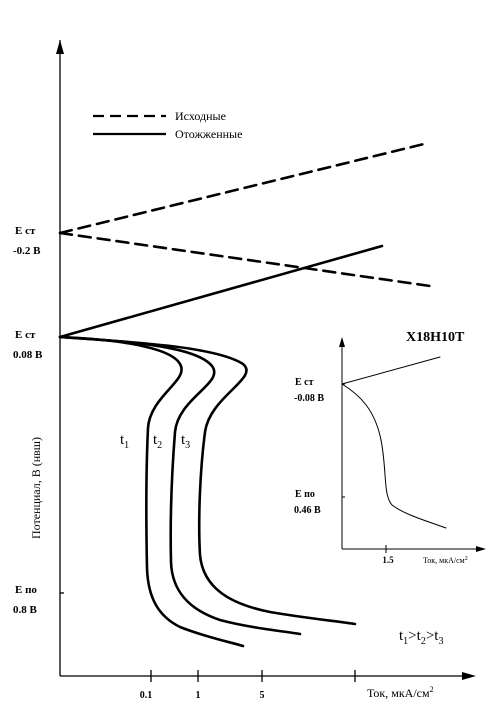  I want to click on inset-y-tick-label-est: E ст -0.08 В, so click(309, 390).